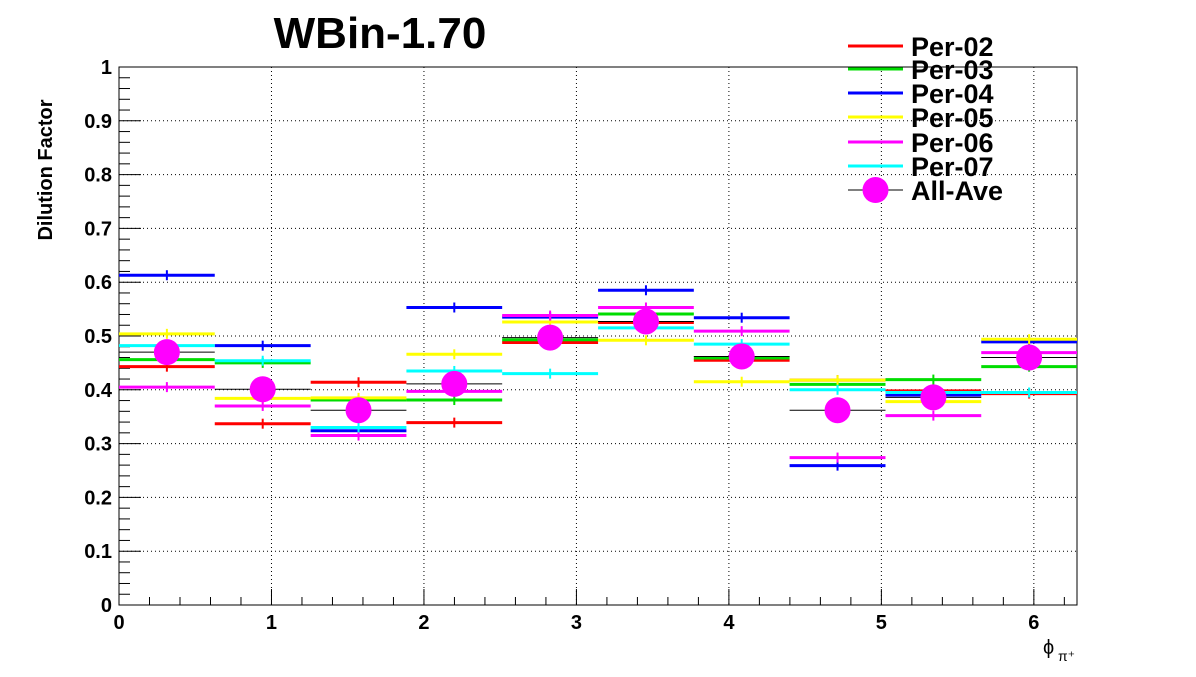  Describe the element at coordinates (729, 623) in the screenshot. I see `x-tick-label: 4` at that location.